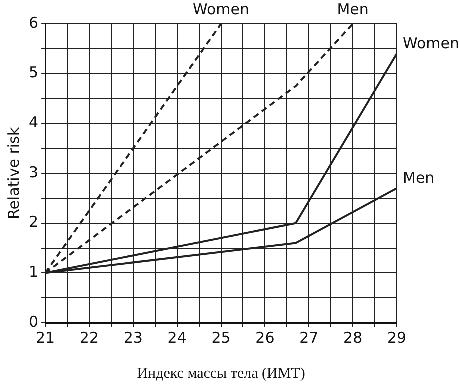 The height and width of the screenshot is (387, 459). Describe the element at coordinates (13, 173) in the screenshot. I see `y-axis-title: Relative risk` at that location.